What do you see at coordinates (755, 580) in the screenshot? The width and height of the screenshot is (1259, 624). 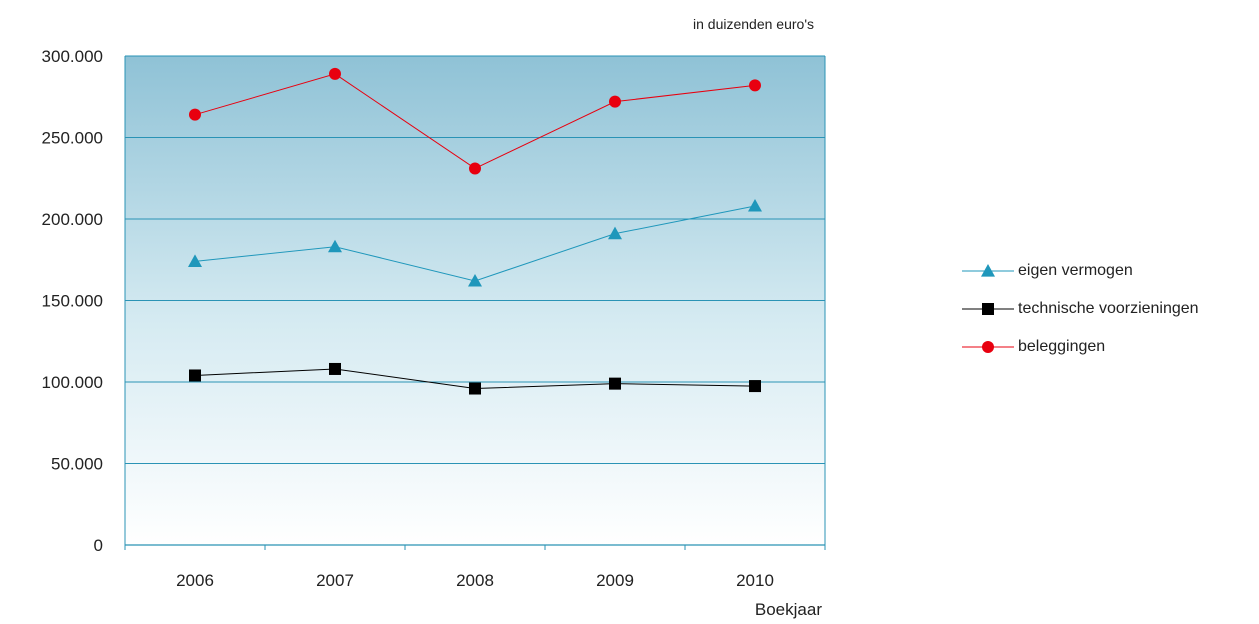 I see `x-tick-label: 2010` at bounding box center [755, 580].